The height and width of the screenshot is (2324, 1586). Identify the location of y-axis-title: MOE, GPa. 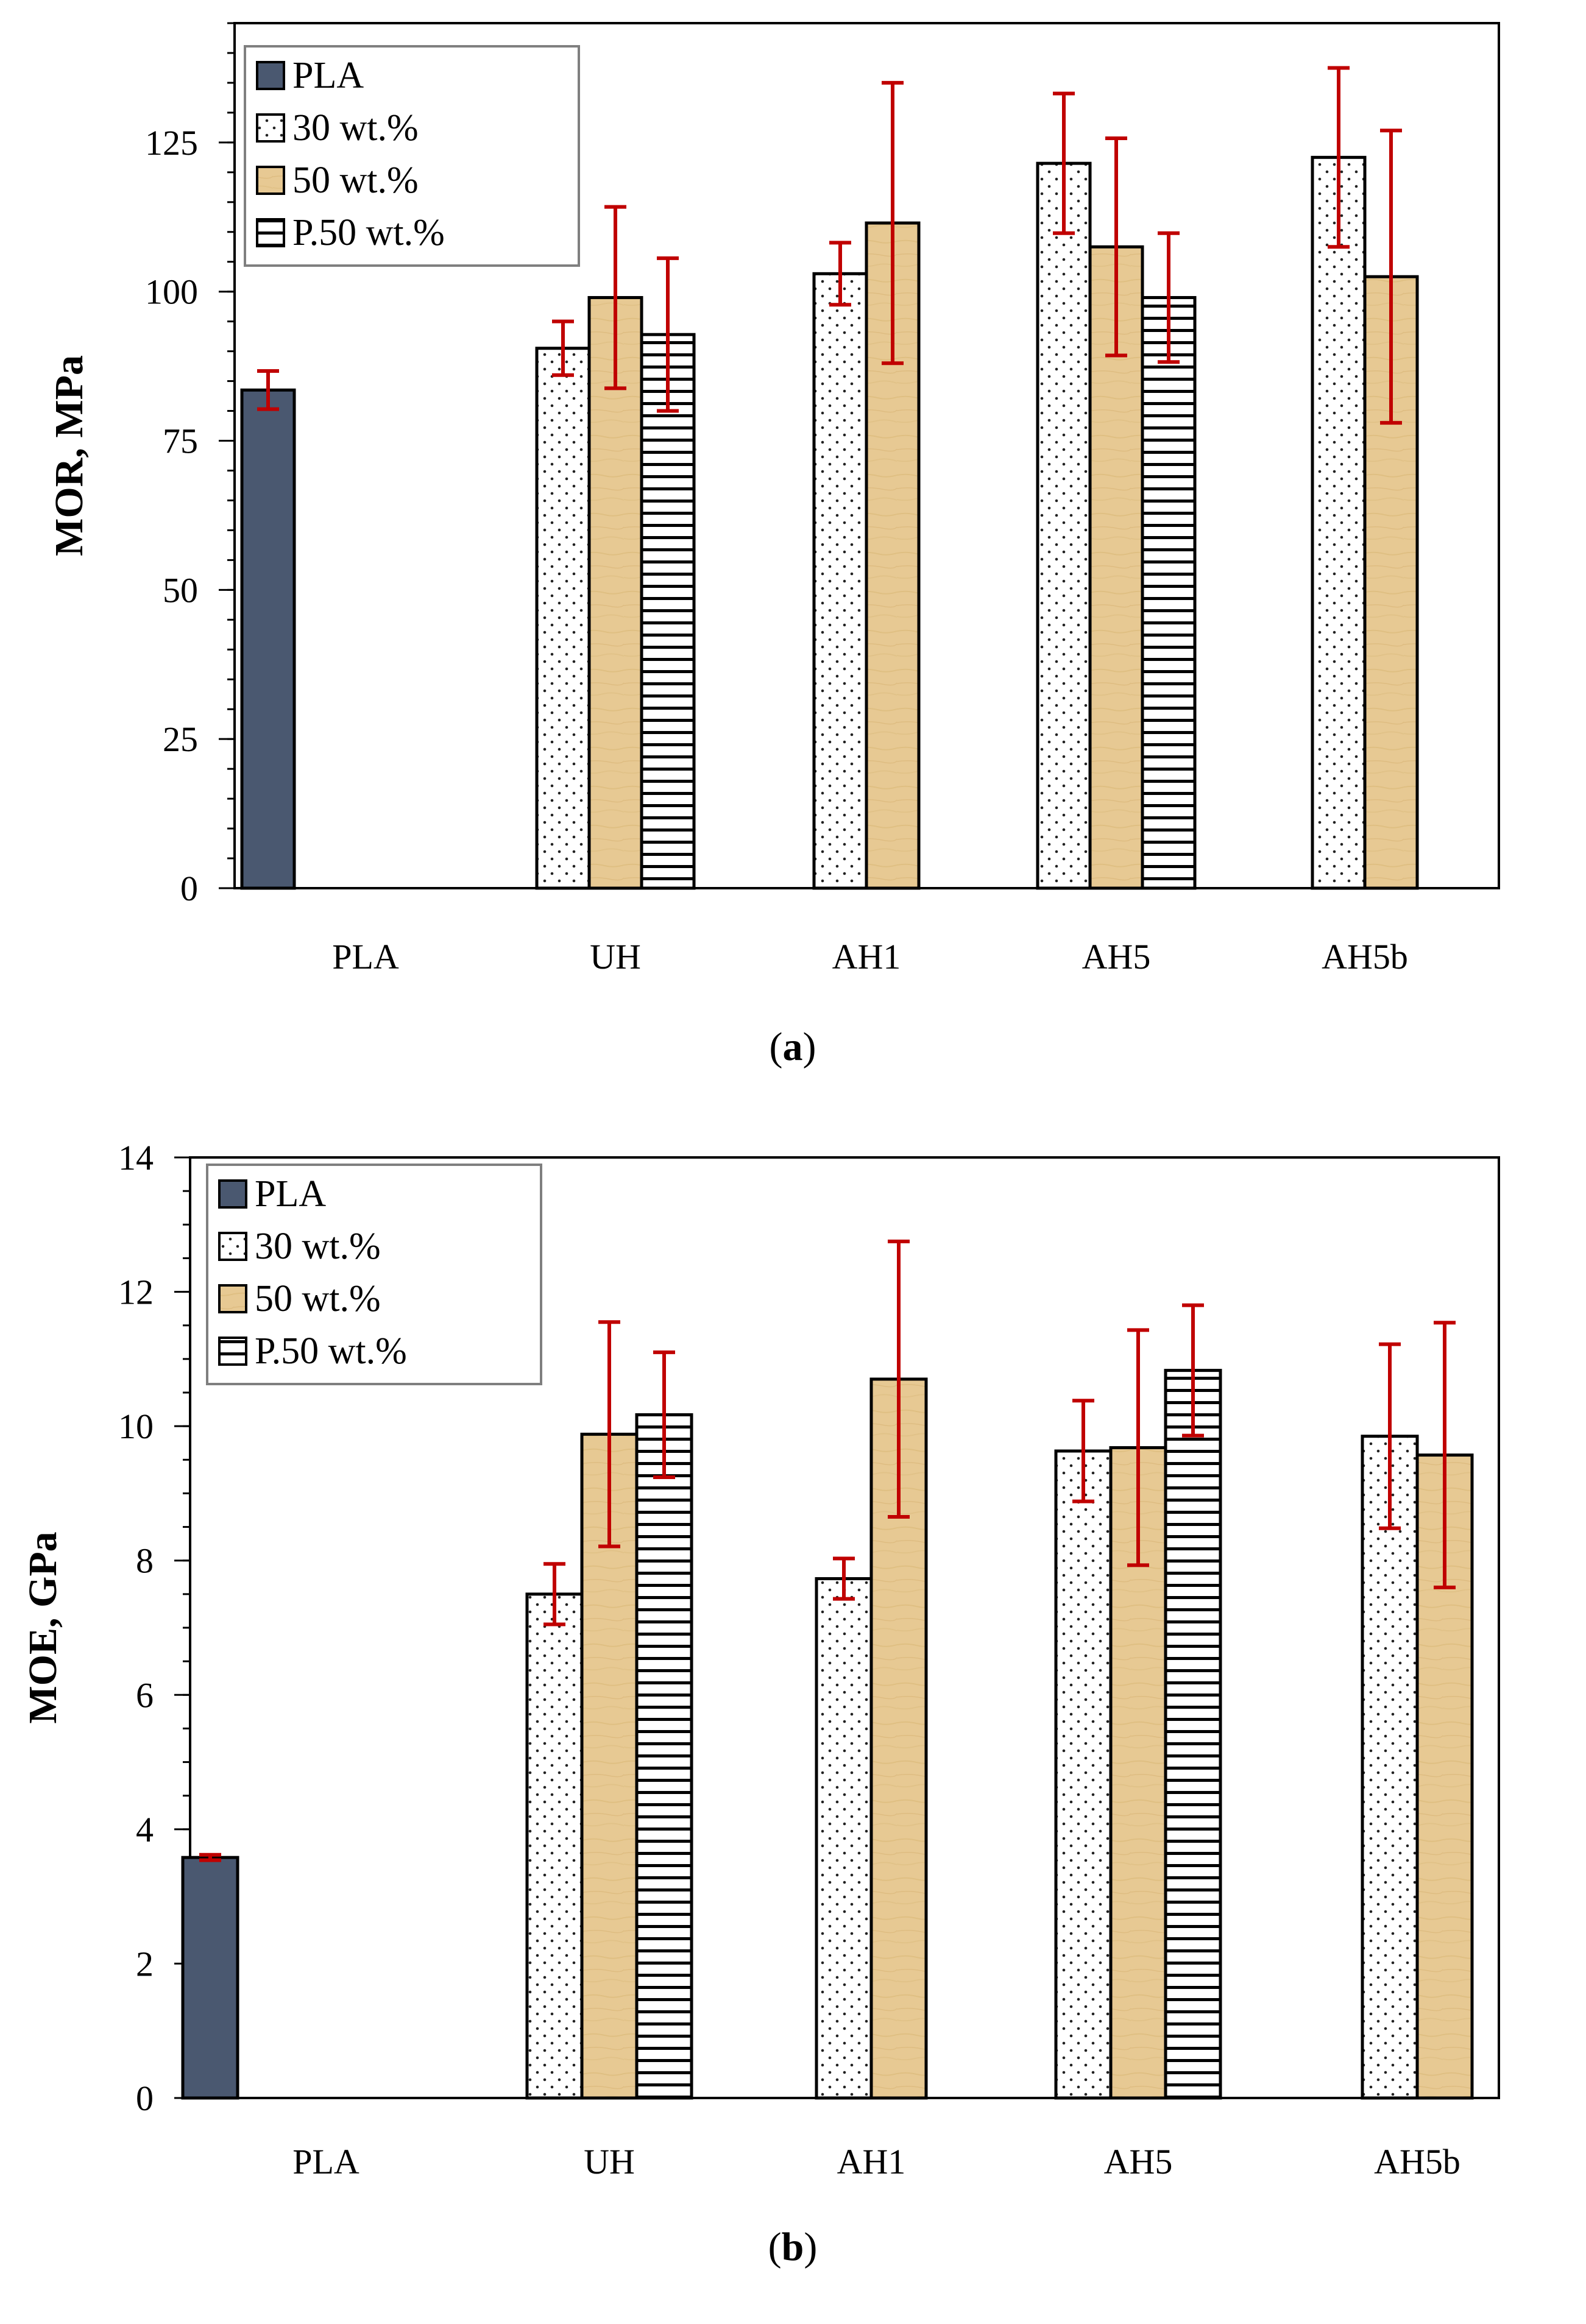
(43, 1627).